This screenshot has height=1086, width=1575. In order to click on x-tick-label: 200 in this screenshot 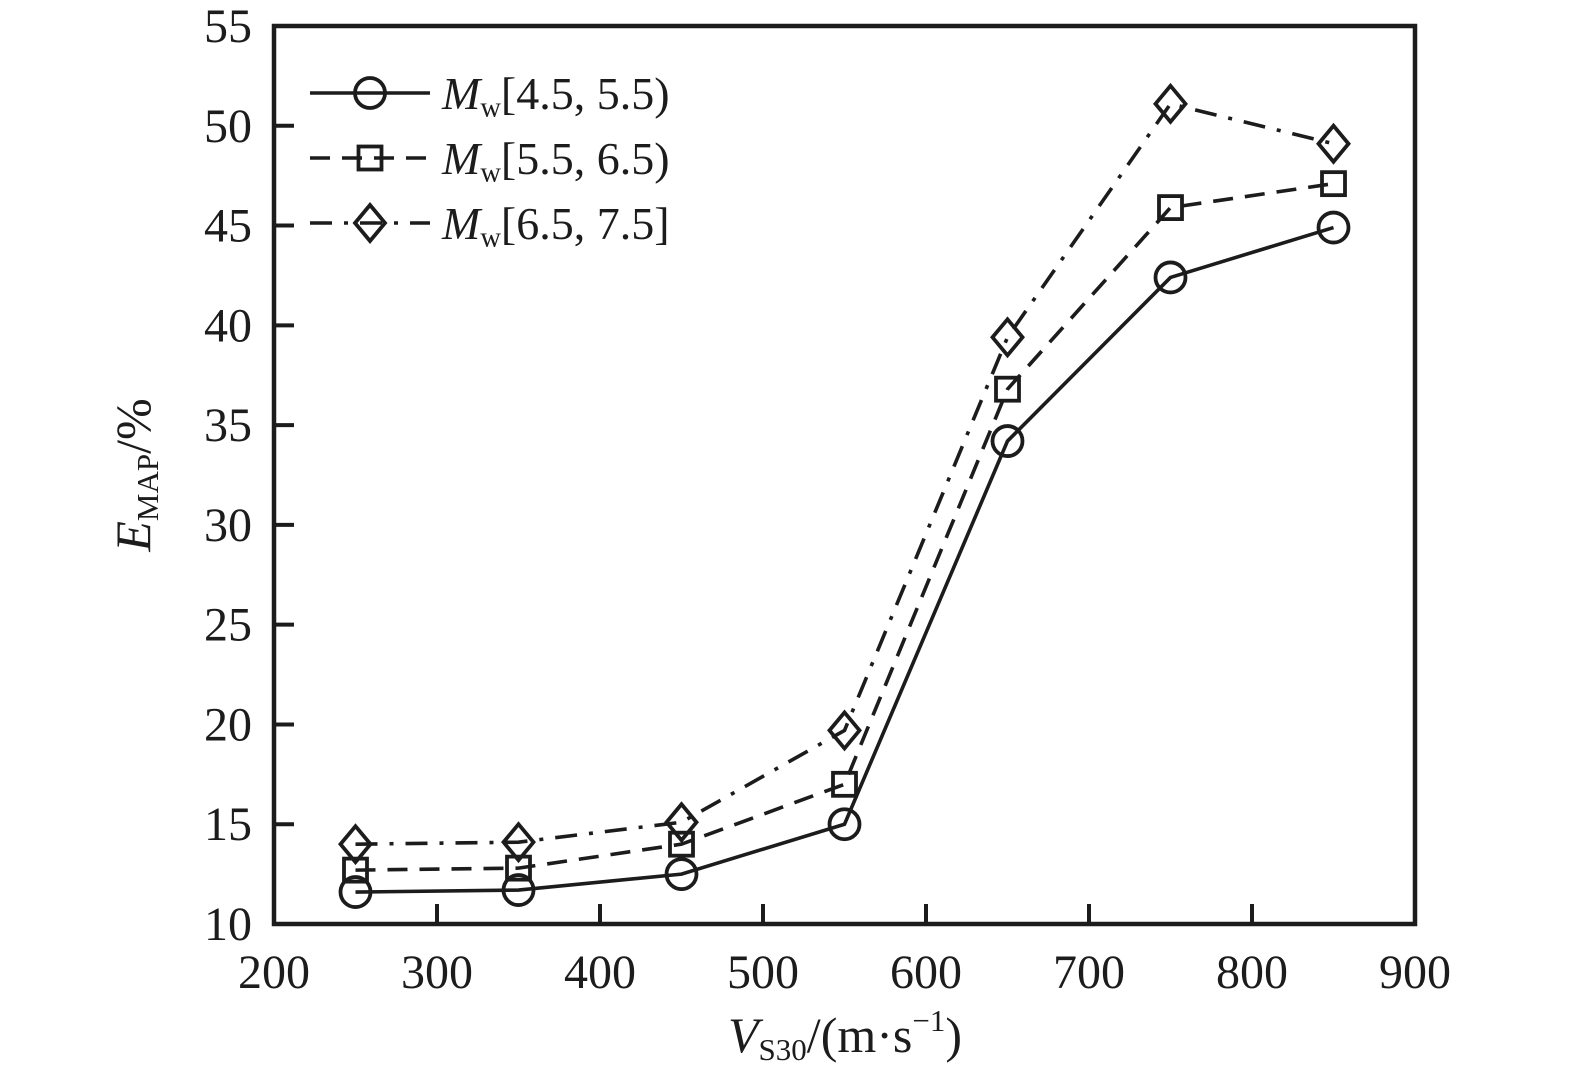, I will do `click(274, 972)`.